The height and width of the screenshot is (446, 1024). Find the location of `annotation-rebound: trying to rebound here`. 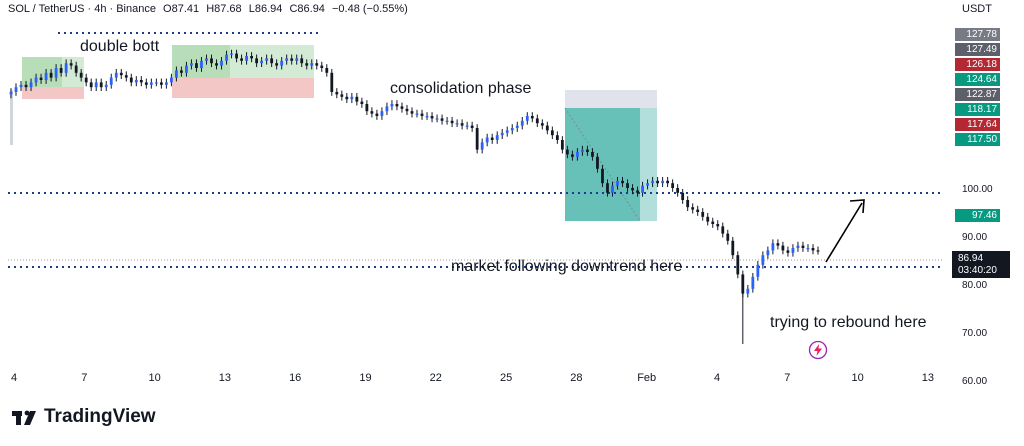

annotation-rebound: trying to rebound here is located at coordinates (848, 322).